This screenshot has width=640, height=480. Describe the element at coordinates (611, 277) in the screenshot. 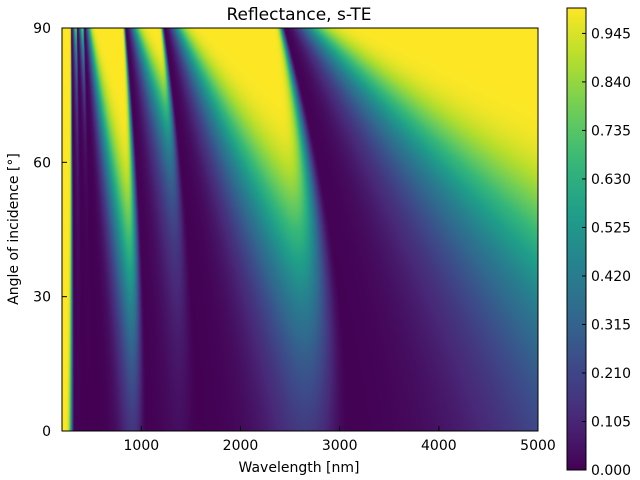

I see `colorbar-tick-label: 0.420` at that location.